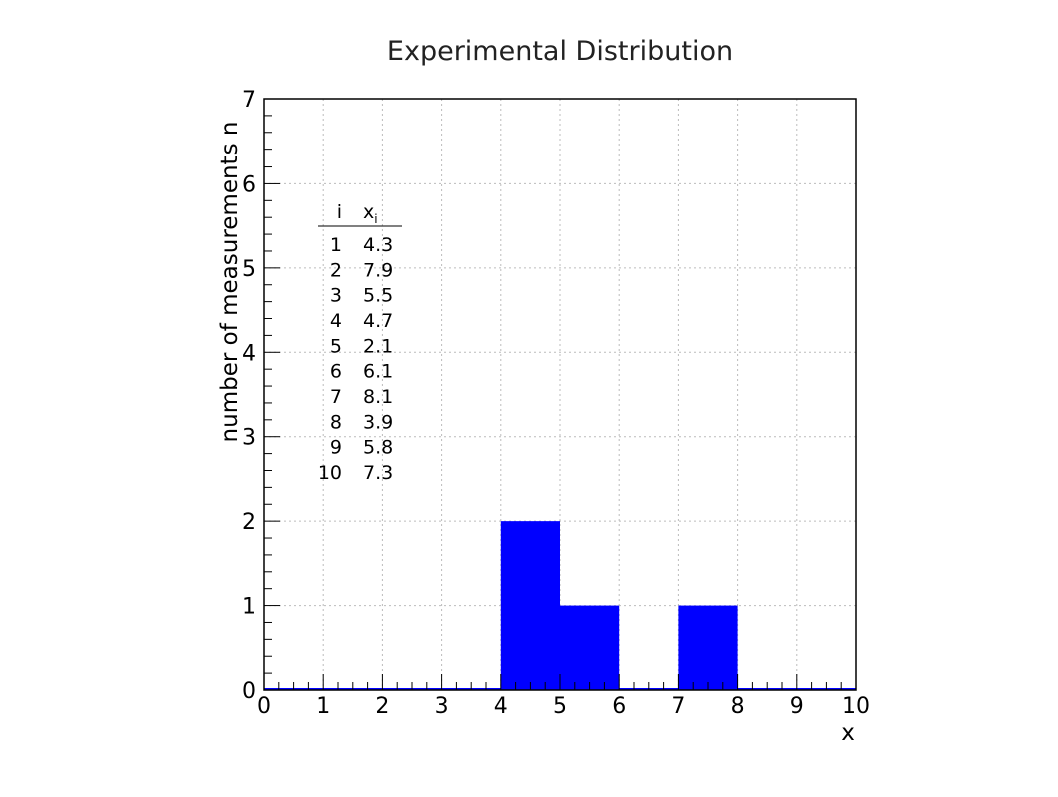  Describe the element at coordinates (323, 706) in the screenshot. I see `x-tick-label: 1` at that location.